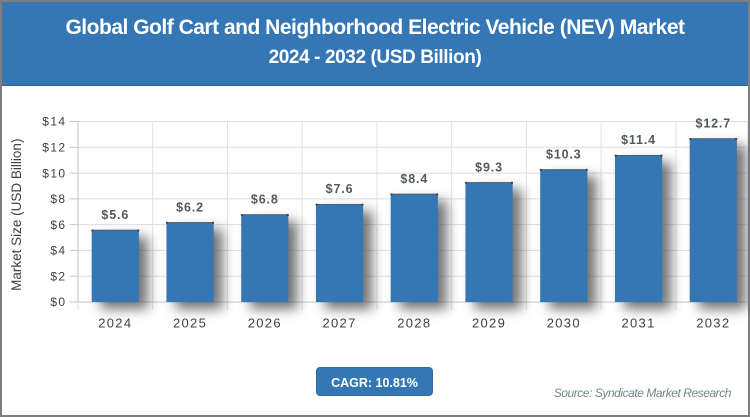 The height and width of the screenshot is (417, 750). Describe the element at coordinates (414, 323) in the screenshot. I see `svg-text: 2028` at that location.